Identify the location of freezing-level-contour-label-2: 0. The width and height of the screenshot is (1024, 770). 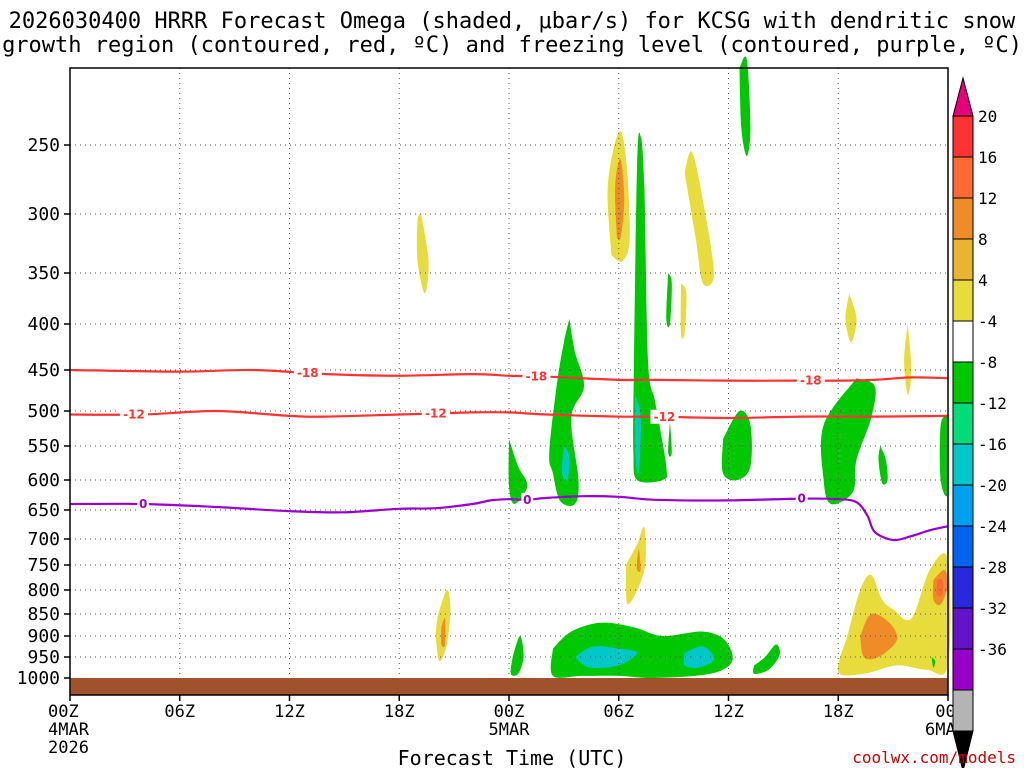
(801, 499).